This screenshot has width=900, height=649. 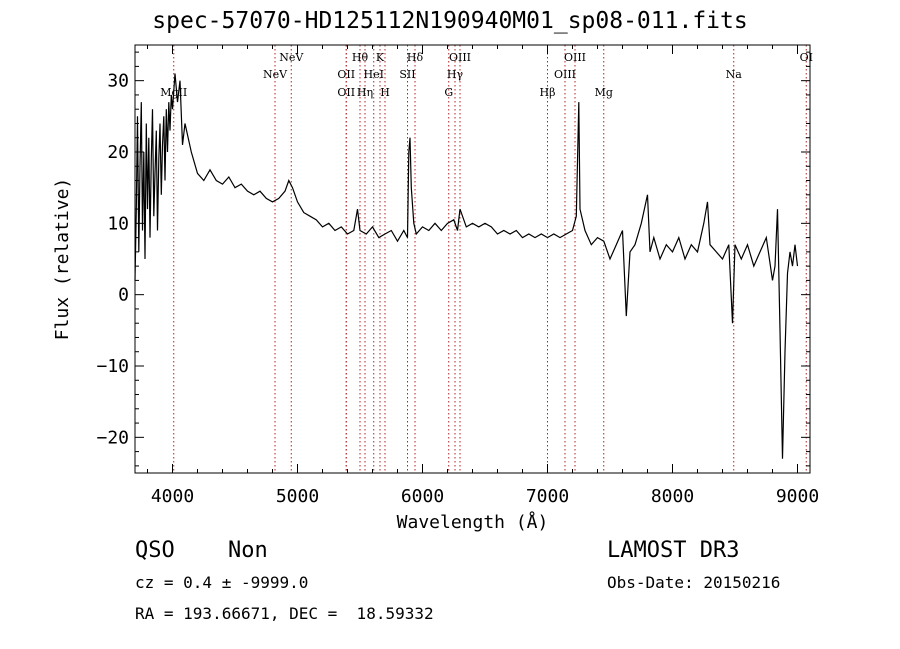 I want to click on y-tick-label-0: −20, so click(x=112, y=437).